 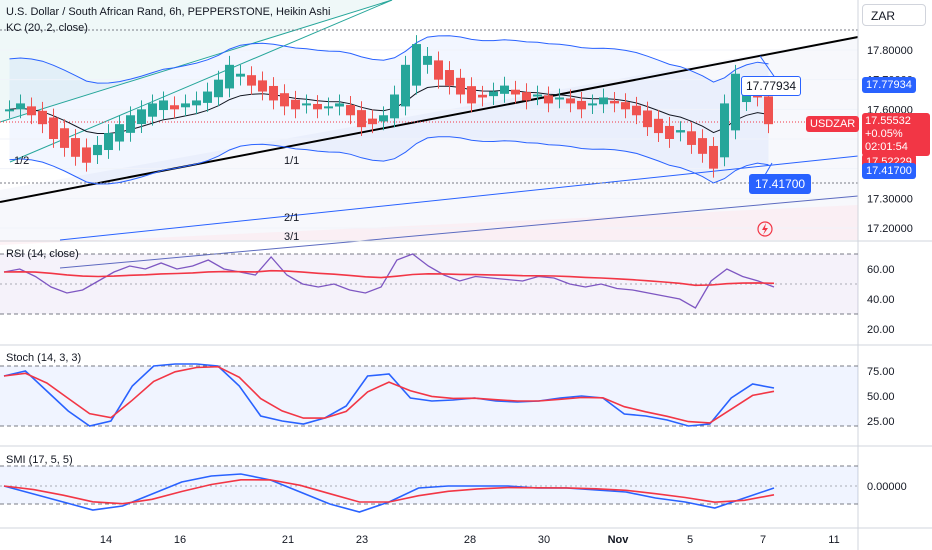 What do you see at coordinates (765, 229) in the screenshot?
I see `lightning-icon` at bounding box center [765, 229].